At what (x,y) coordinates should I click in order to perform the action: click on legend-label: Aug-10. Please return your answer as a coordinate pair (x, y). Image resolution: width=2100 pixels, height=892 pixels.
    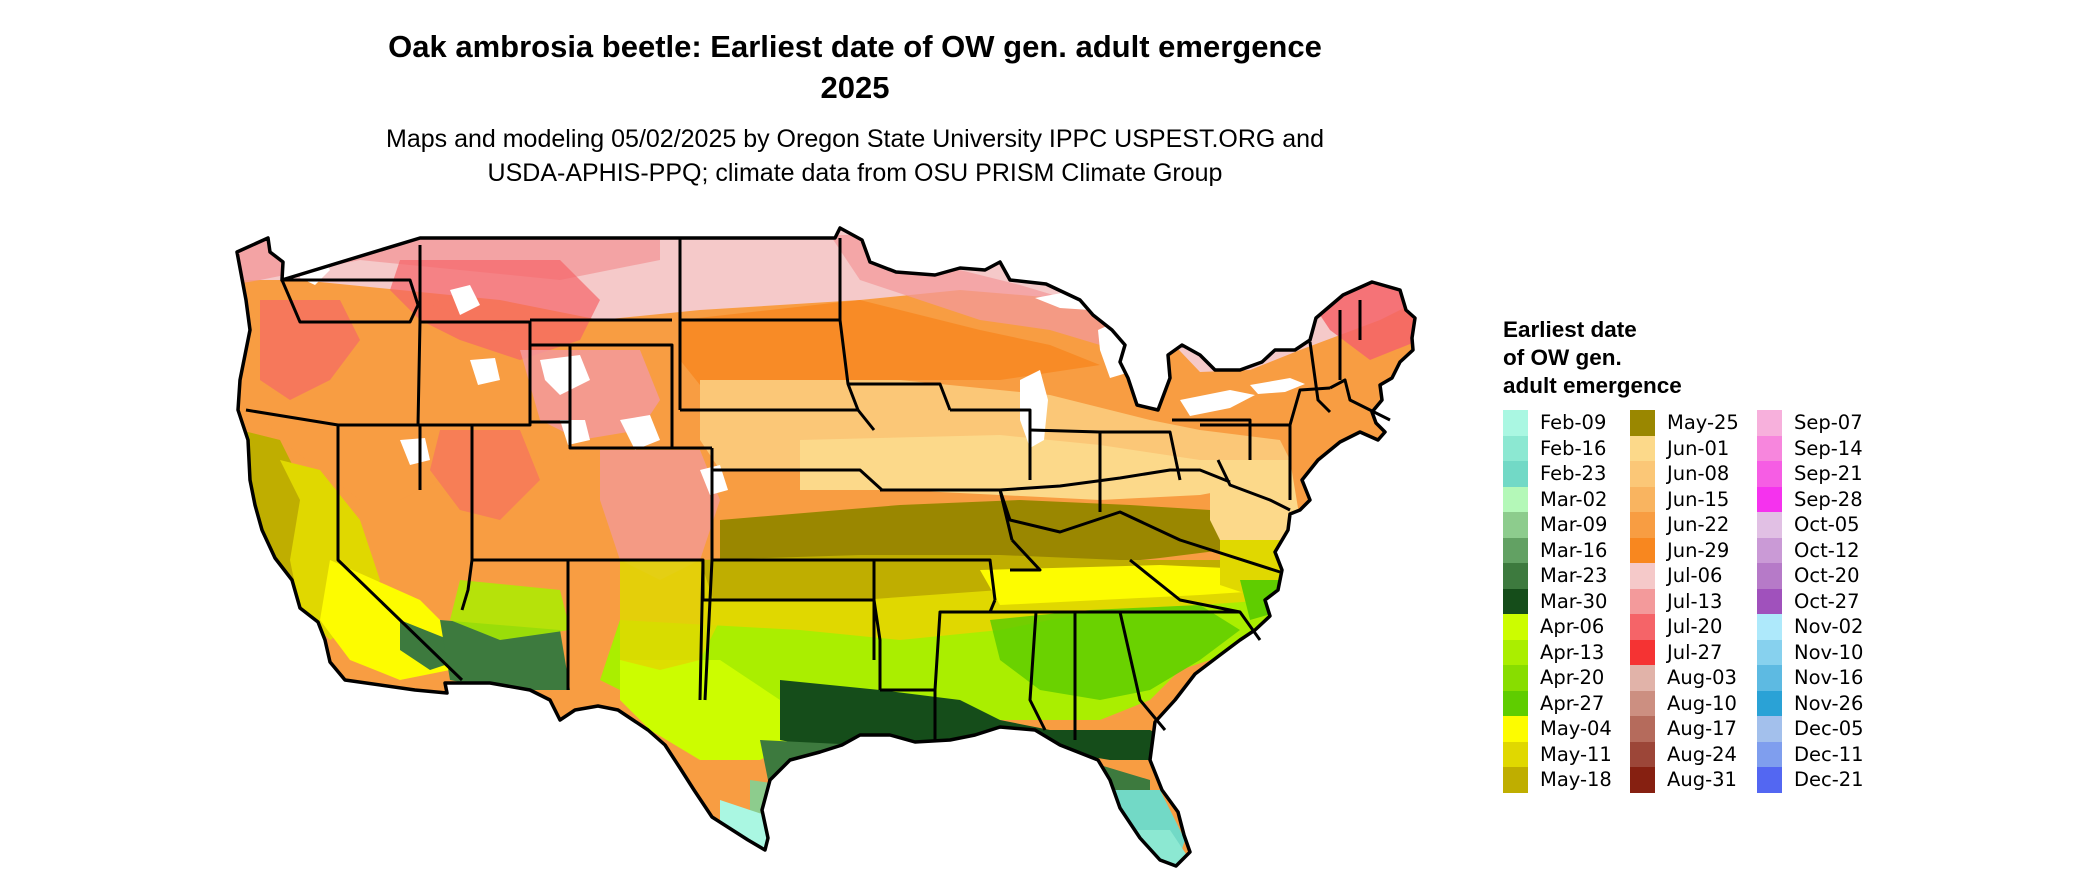
    Looking at the image, I should click on (1702, 703).